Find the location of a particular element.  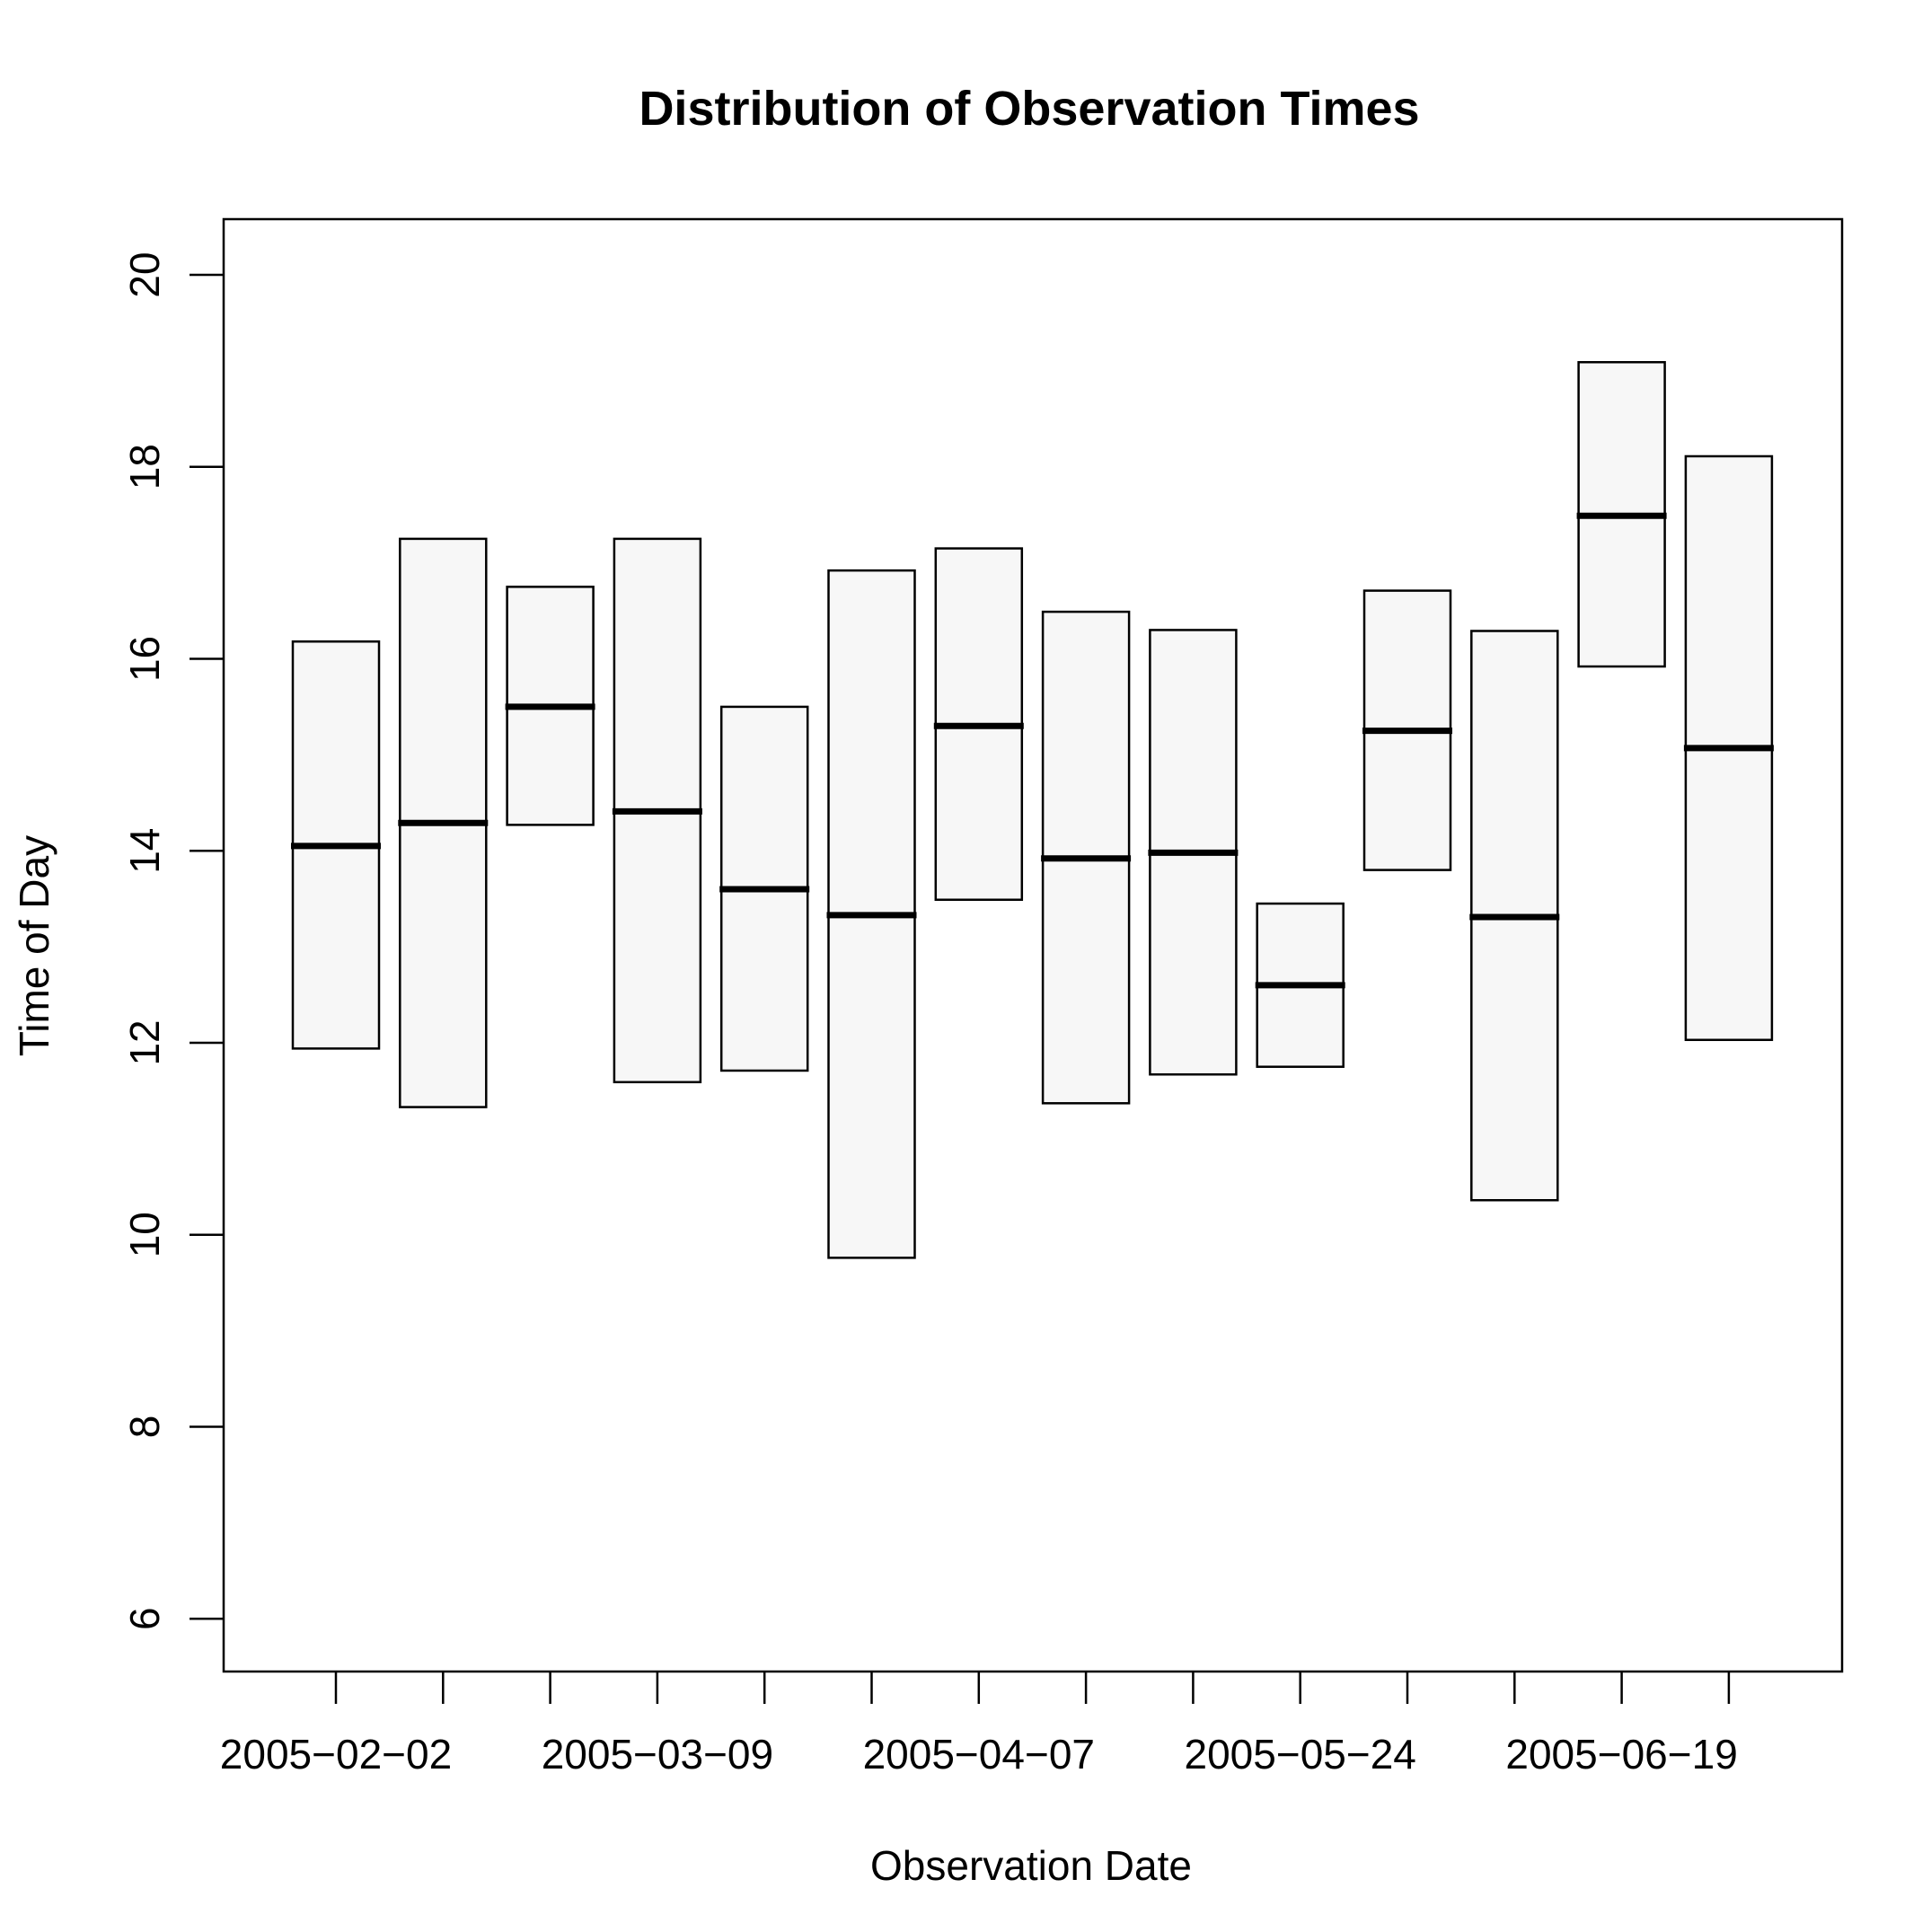

y-tick-label-8: 8 is located at coordinates (144, 1427).